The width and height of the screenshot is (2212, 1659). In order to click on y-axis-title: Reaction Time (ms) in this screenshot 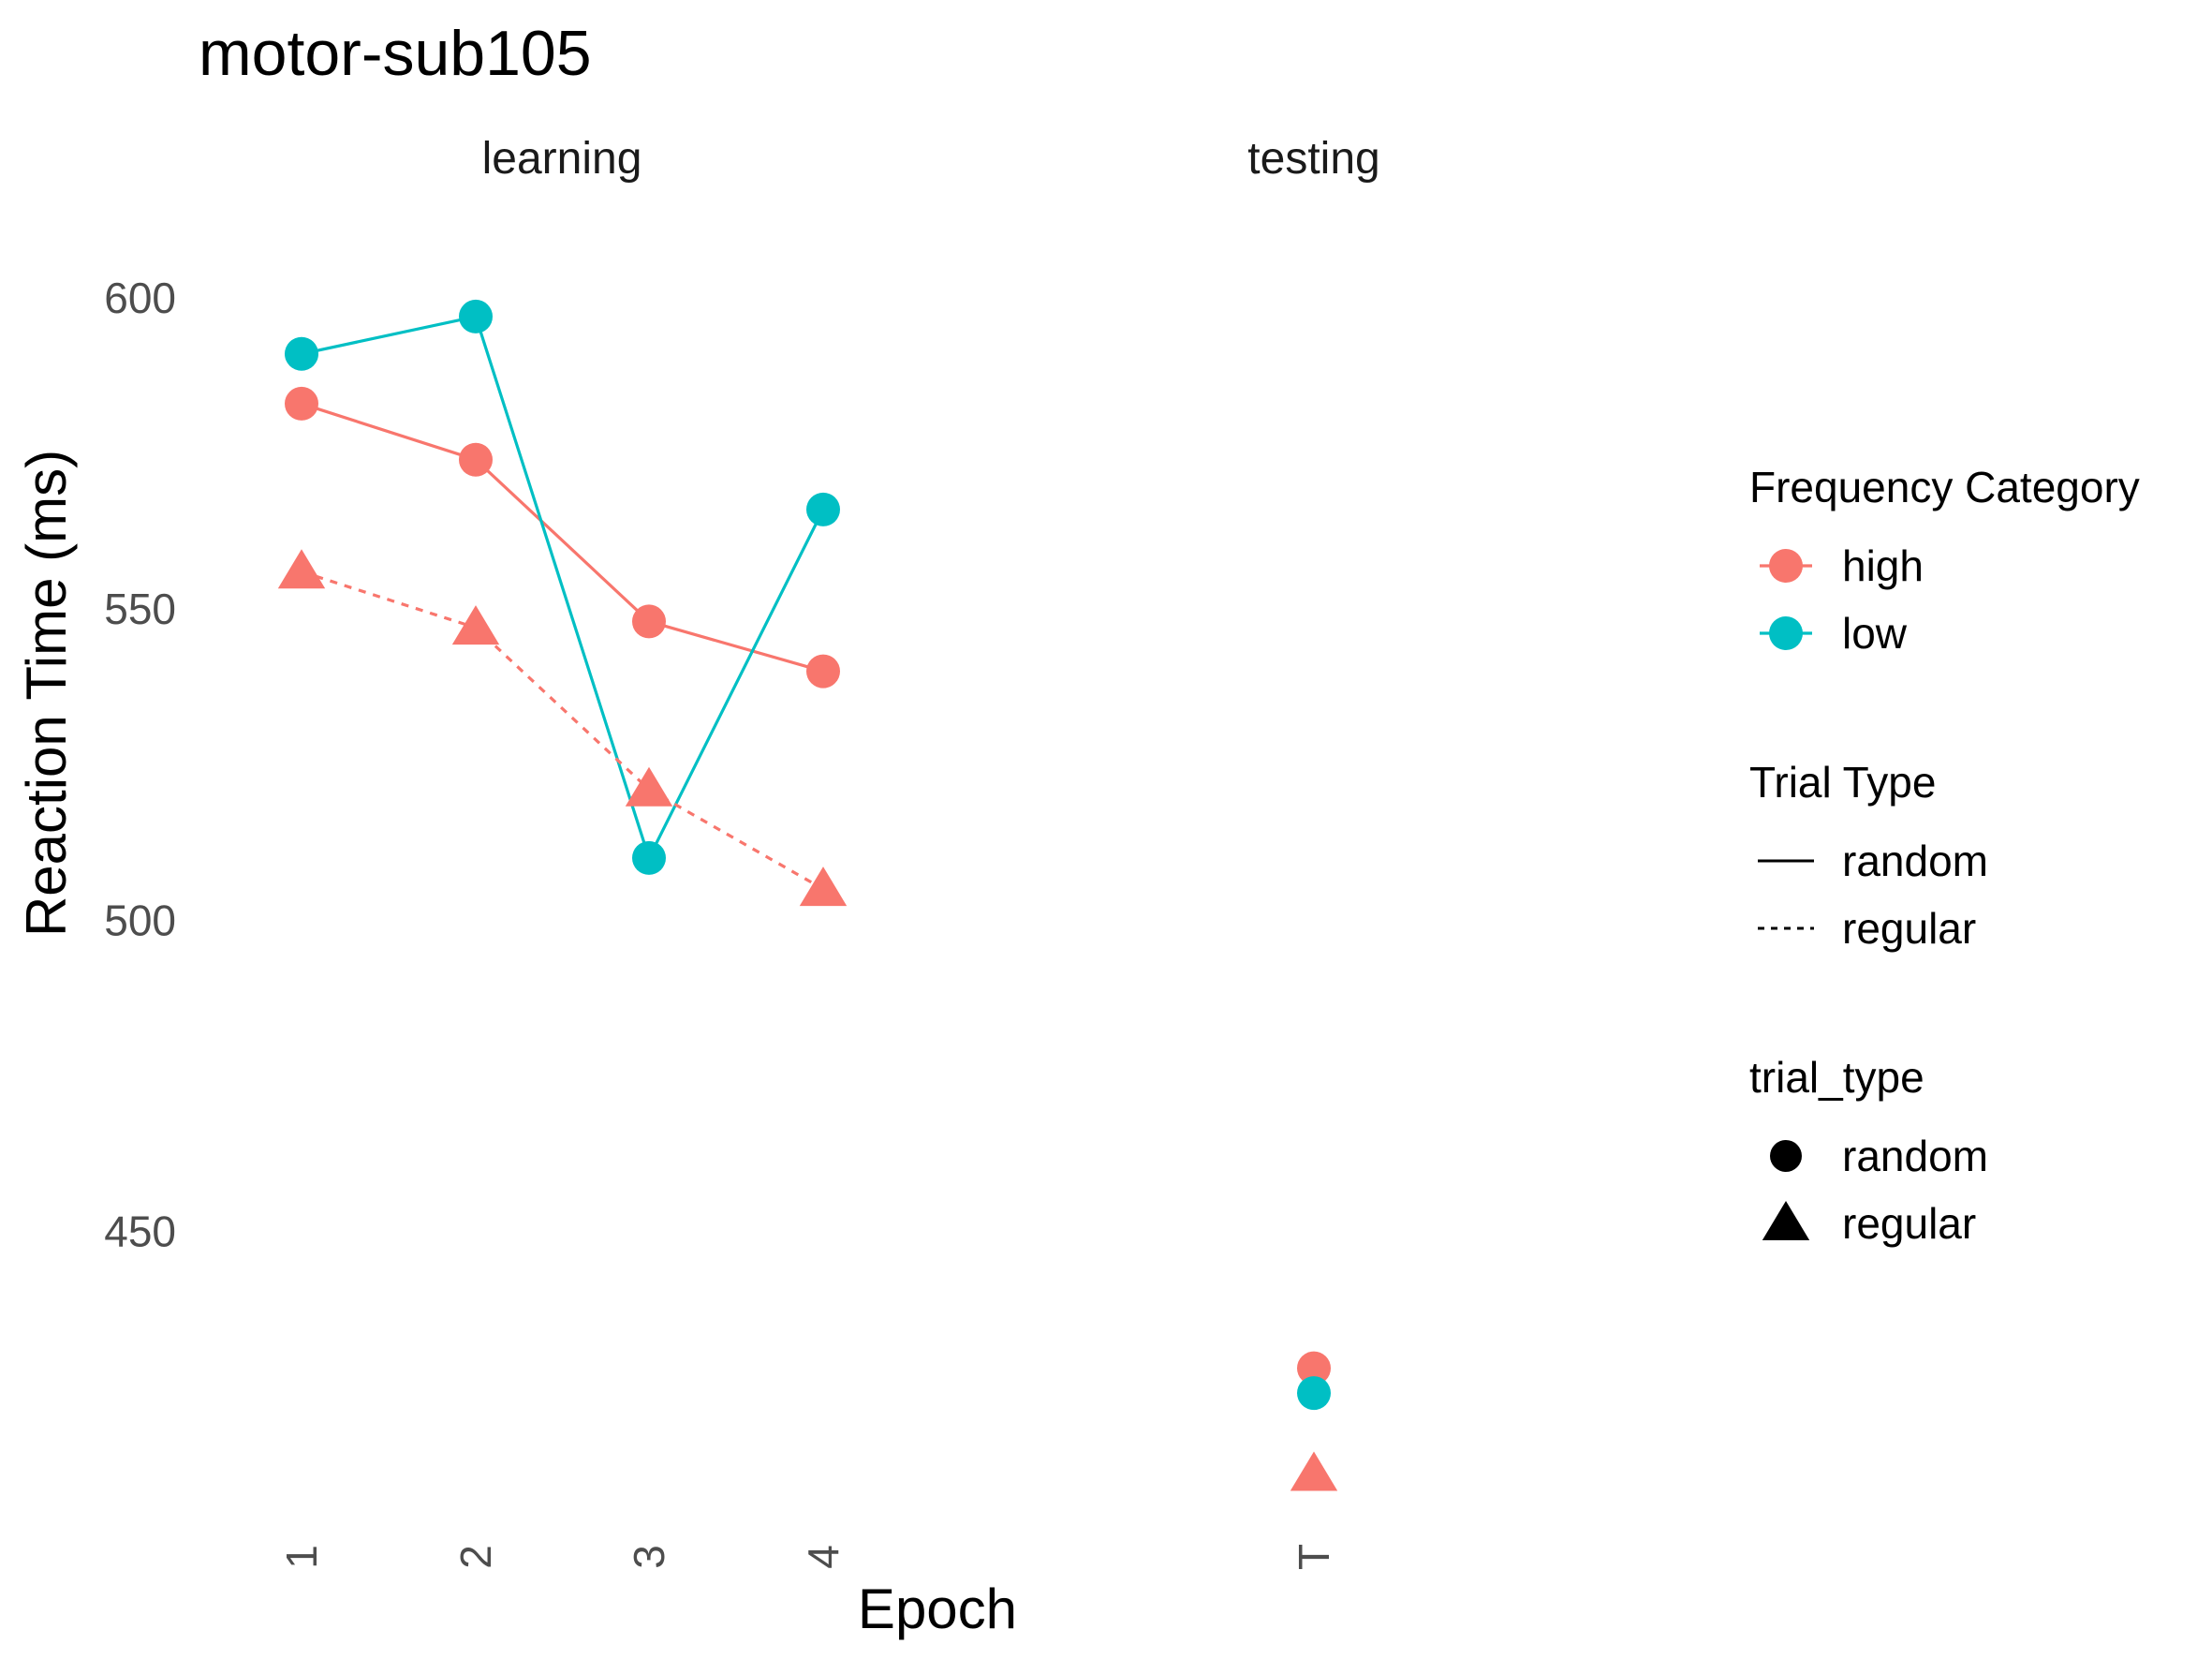, I will do `click(46, 693)`.